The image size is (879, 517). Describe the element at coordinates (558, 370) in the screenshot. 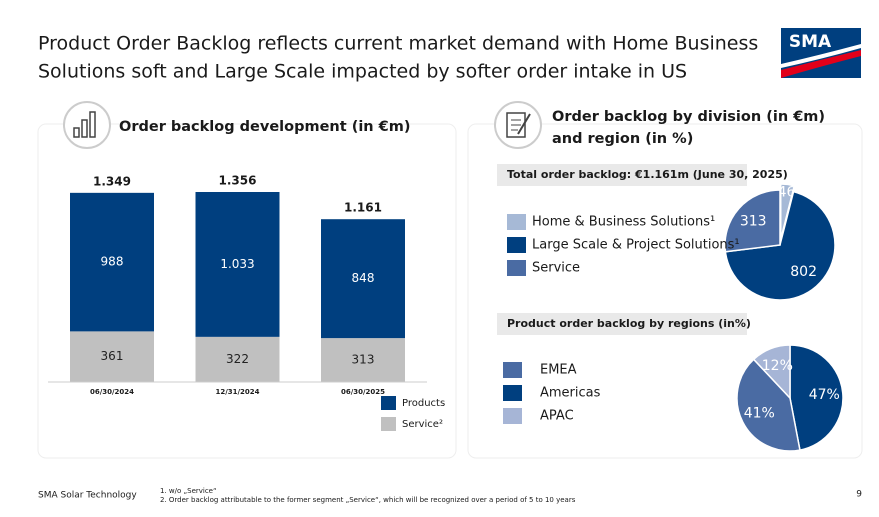

I see `legend-label: EMEA` at that location.